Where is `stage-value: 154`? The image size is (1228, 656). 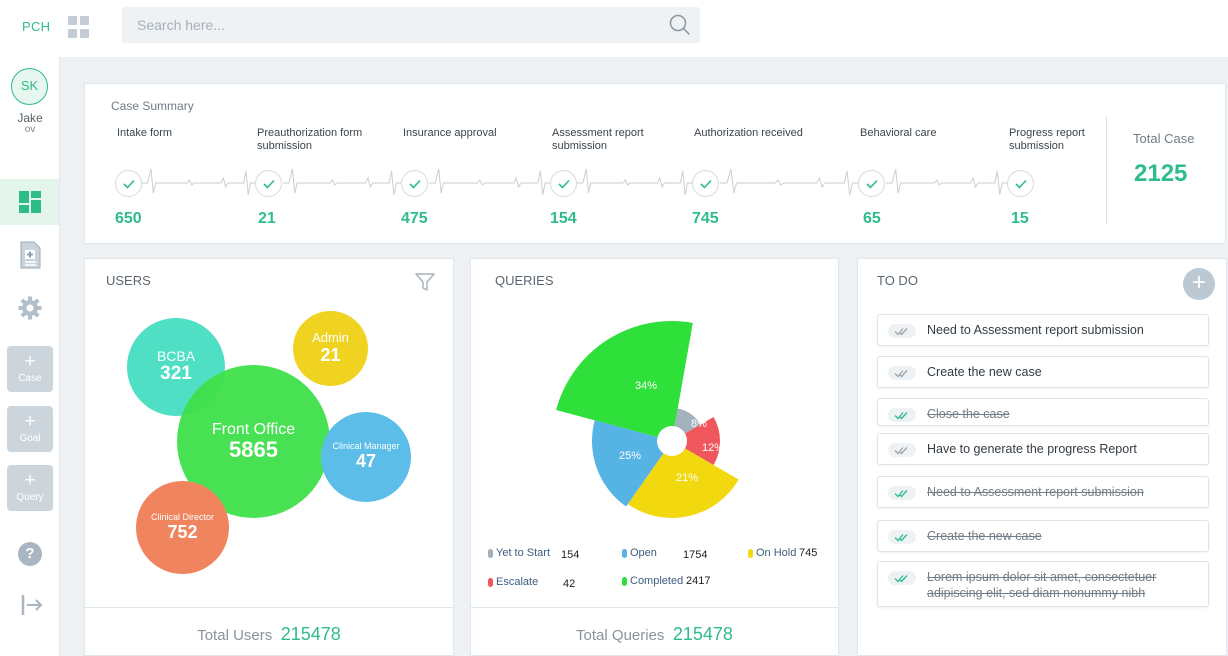 stage-value: 154 is located at coordinates (563, 218).